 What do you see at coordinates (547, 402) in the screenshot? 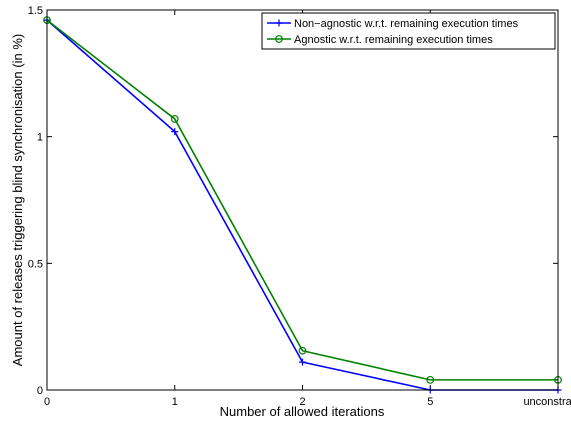
I see `x-tick-label: unconstrained` at bounding box center [547, 402].